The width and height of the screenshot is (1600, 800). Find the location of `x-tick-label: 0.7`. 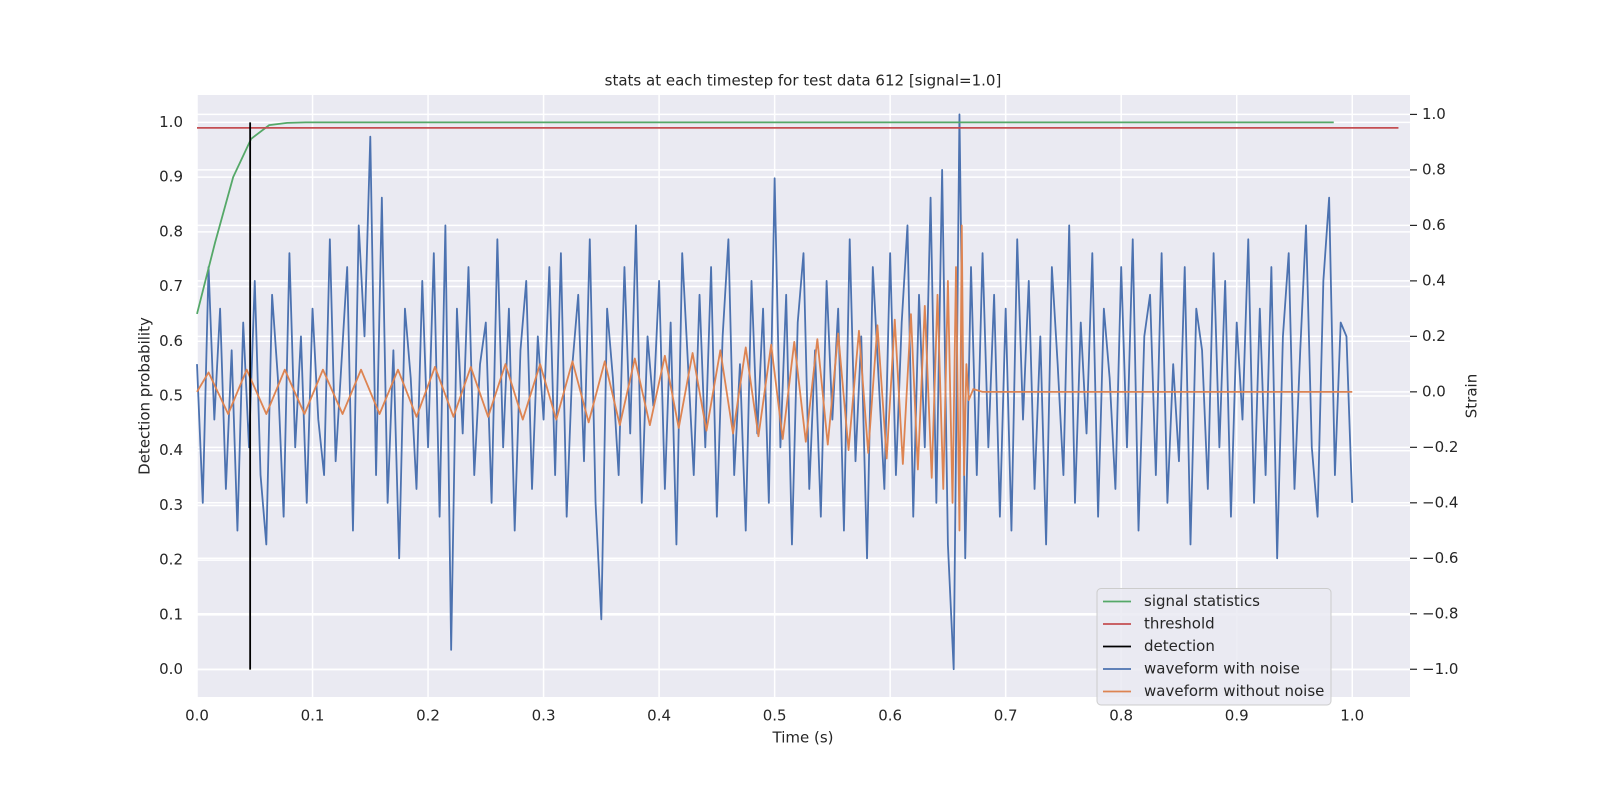

x-tick-label: 0.7 is located at coordinates (1006, 716).